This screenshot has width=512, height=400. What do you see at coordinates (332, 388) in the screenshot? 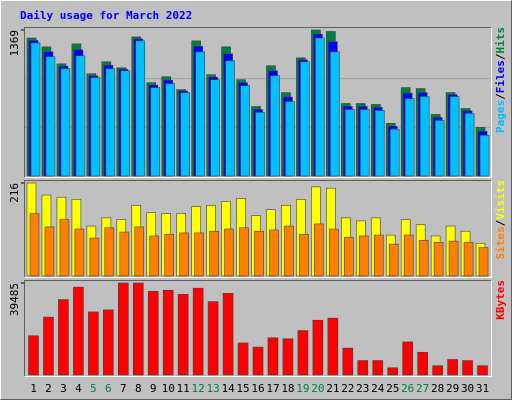
I see `x-tick-label: 21` at bounding box center [332, 388].